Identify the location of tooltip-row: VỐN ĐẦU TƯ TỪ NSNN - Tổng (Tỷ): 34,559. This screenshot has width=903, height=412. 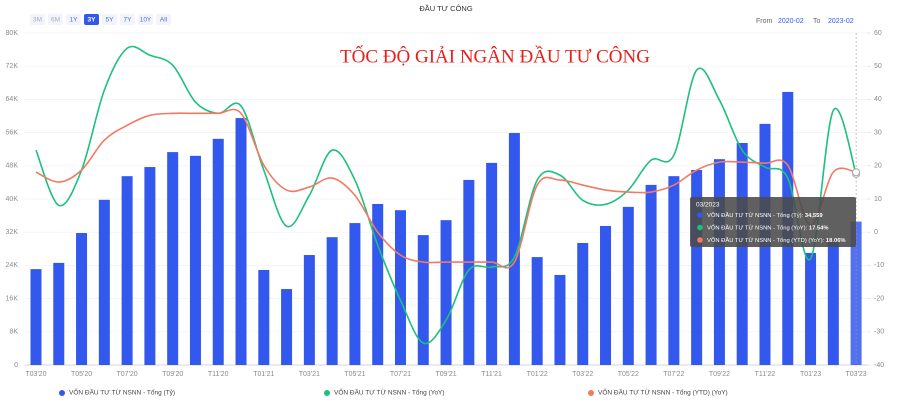
(765, 215).